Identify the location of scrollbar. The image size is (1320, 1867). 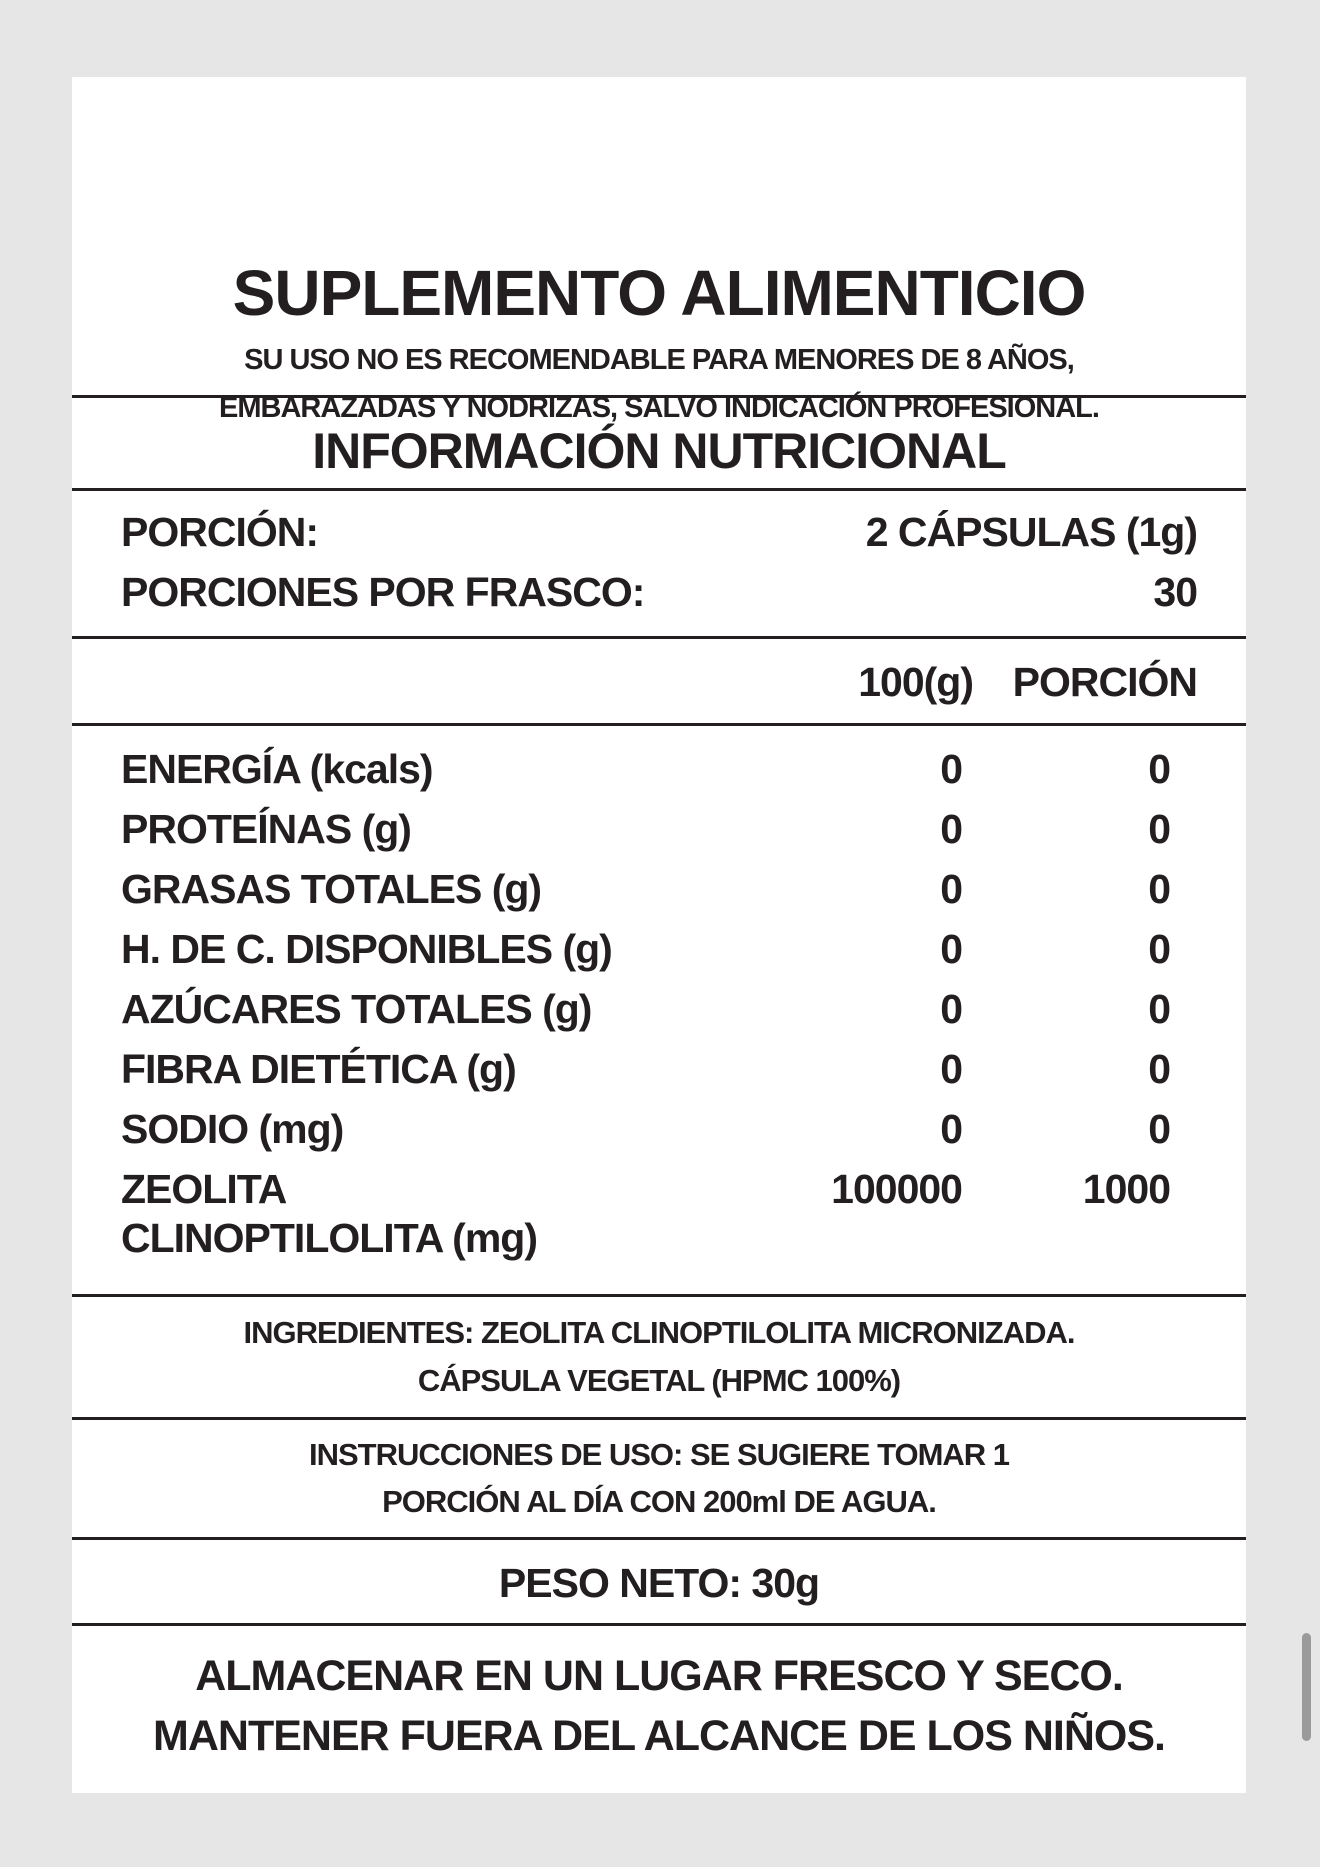
(1306, 1687).